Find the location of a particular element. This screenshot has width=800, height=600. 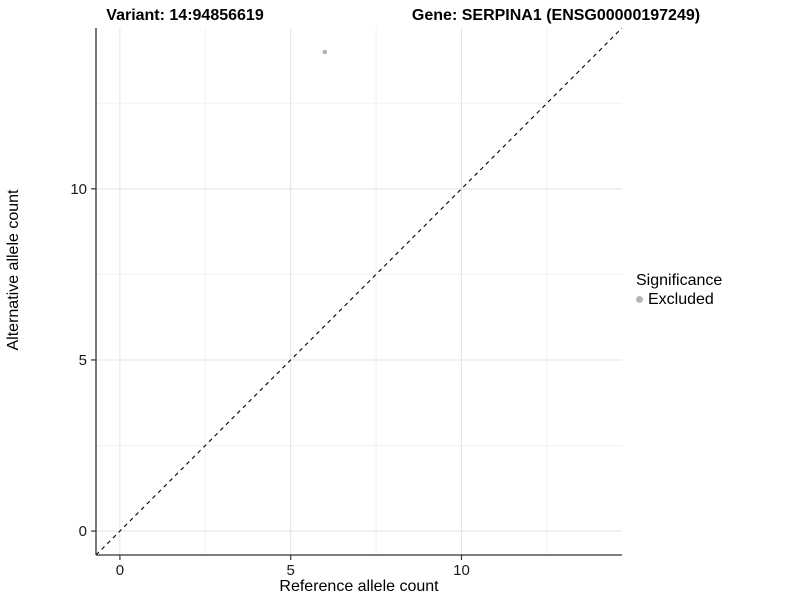

x-tick-label: 0 is located at coordinates (120, 570).